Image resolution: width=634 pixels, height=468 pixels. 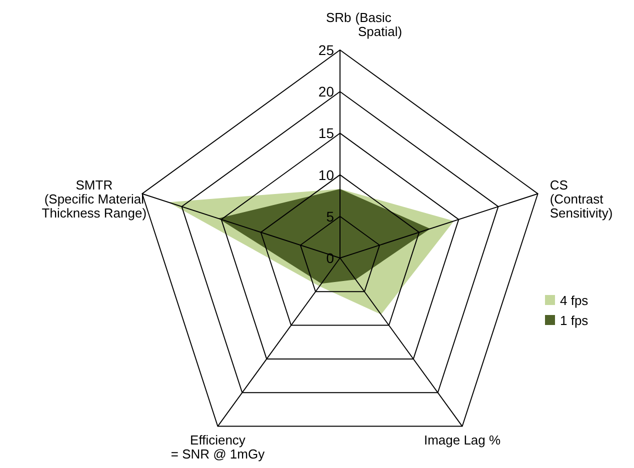 I want to click on spoke-label: Image Lag %, so click(x=462, y=440).